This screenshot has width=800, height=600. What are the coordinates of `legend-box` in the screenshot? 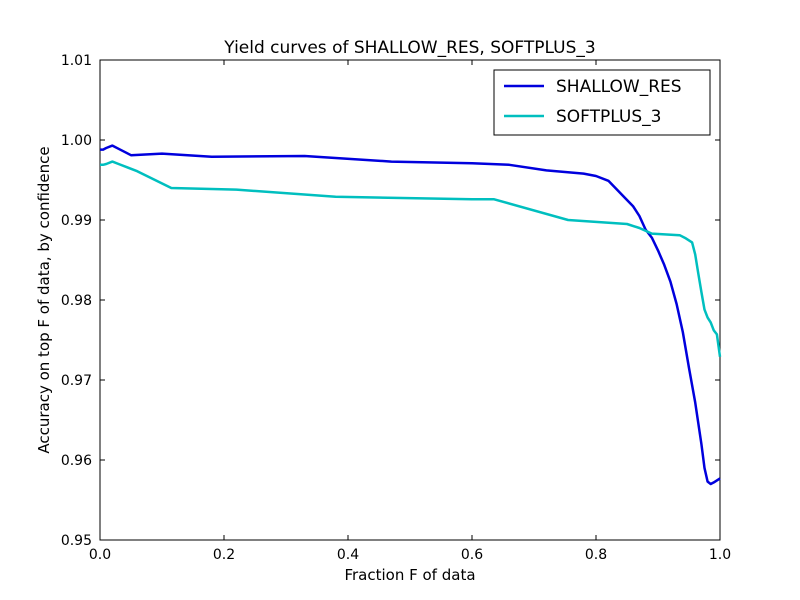 It's located at (602, 102).